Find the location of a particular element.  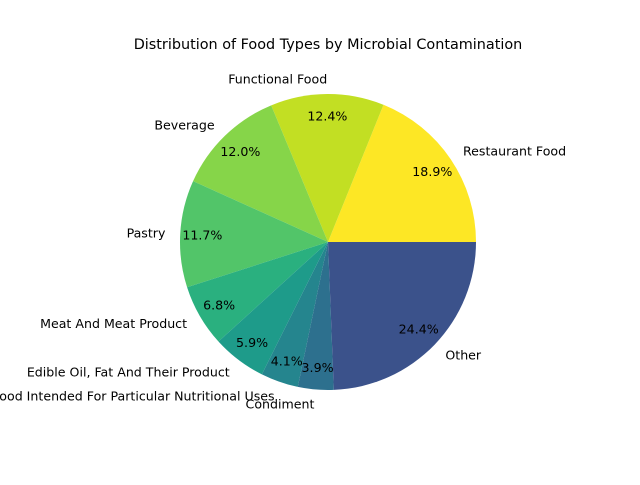

slice-category-label: Beverage is located at coordinates (184, 125).